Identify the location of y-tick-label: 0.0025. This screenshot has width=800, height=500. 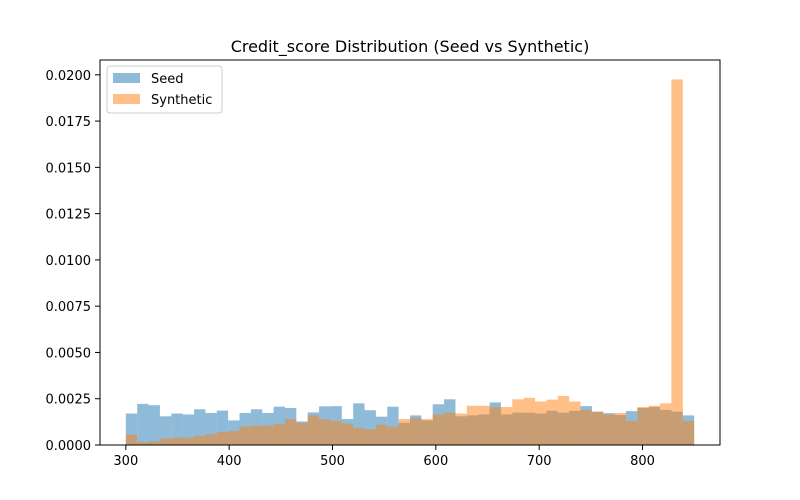
(69, 400).